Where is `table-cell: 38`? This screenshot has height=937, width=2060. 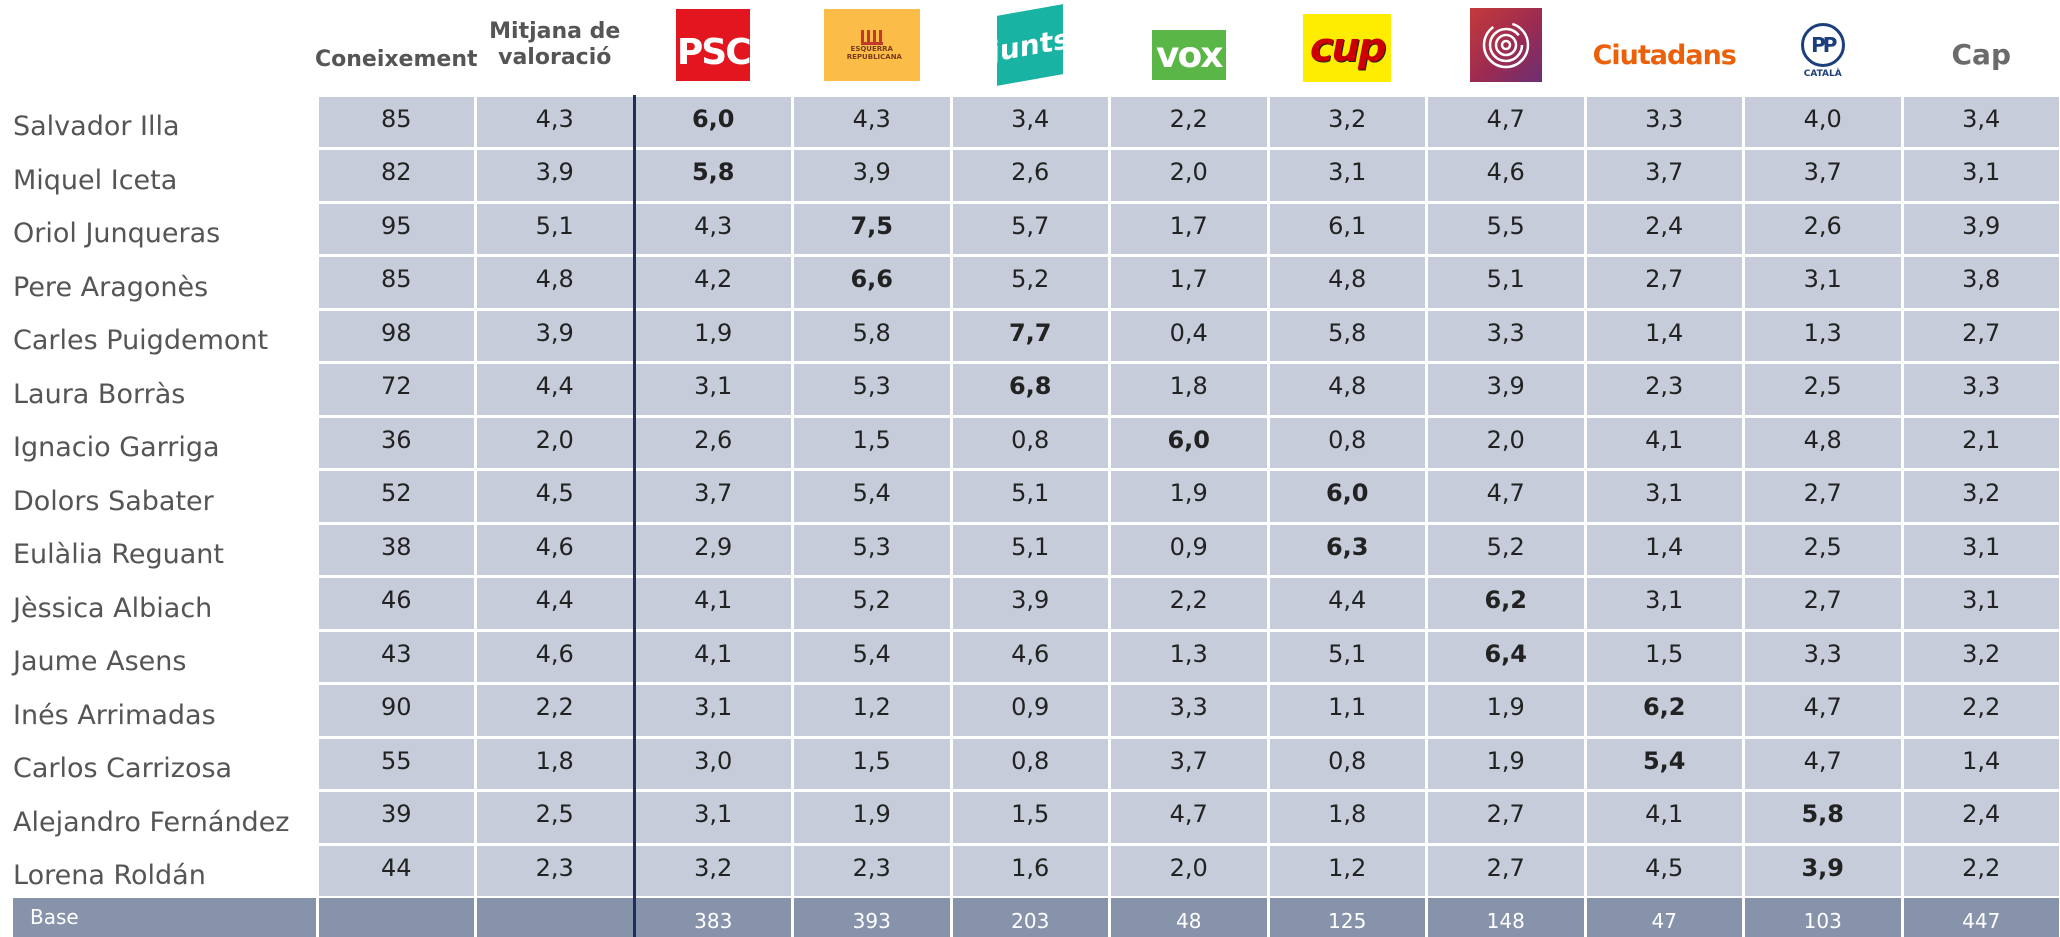
table-cell: 38 is located at coordinates (396, 549).